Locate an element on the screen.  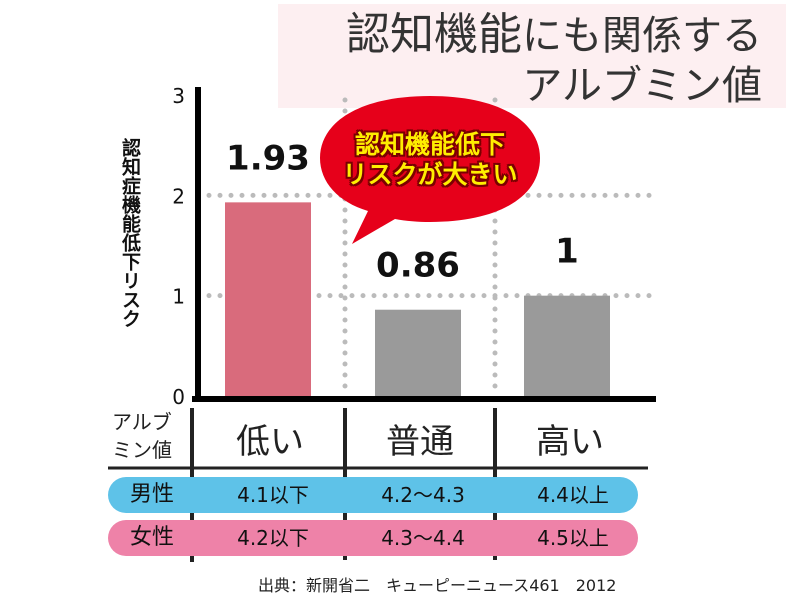
title-line1-rest: にも関係する is located at coordinates (642, 36).